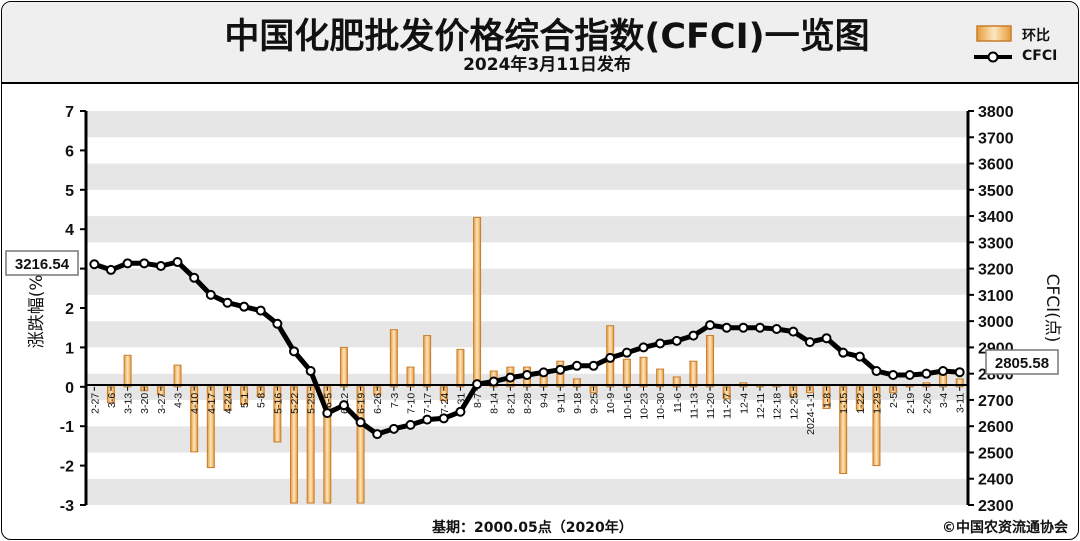 The image size is (1080, 541). Describe the element at coordinates (69, 388) in the screenshot. I see `left-tick-label: 0` at that location.